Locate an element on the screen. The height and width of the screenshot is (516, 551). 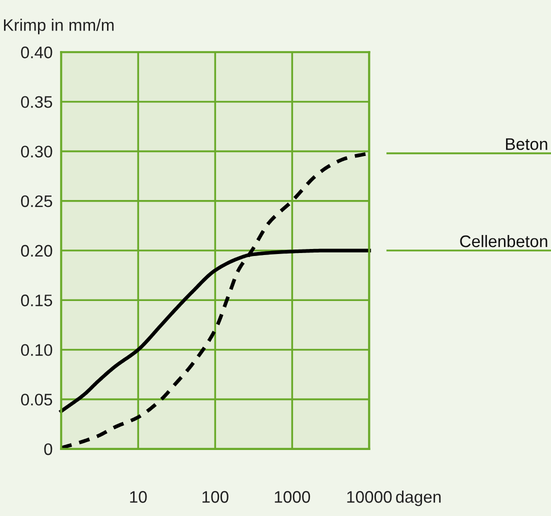
y-axis-title: Krimp in mm/m is located at coordinates (59, 26).